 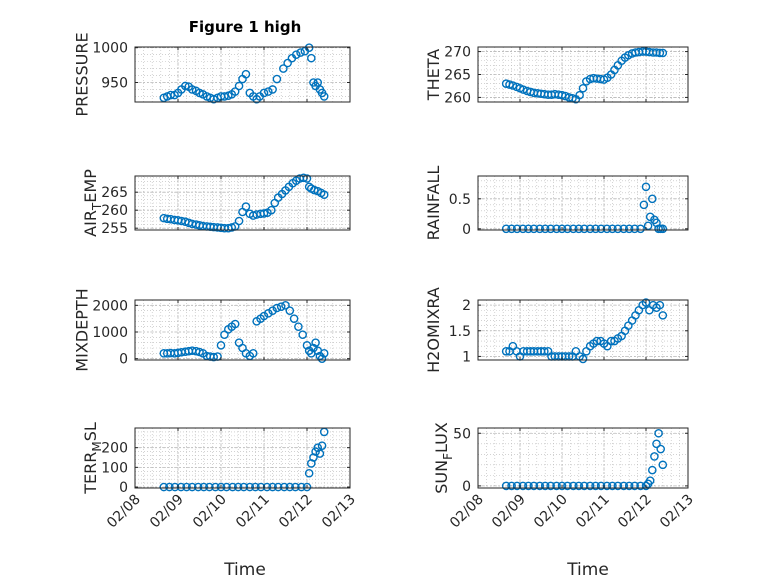 I want to click on x-tick-label: 02/12, so click(x=635, y=512).